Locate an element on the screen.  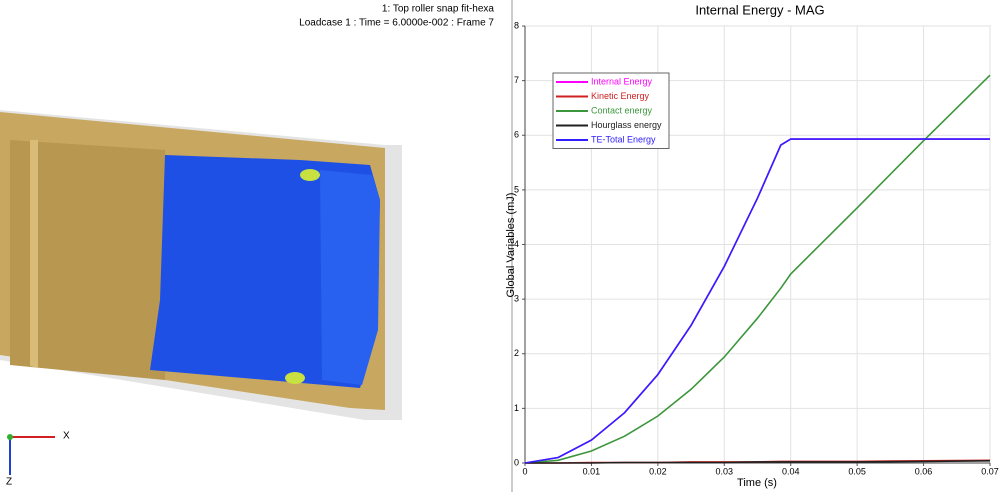
ridge is located at coordinates (34, 254).